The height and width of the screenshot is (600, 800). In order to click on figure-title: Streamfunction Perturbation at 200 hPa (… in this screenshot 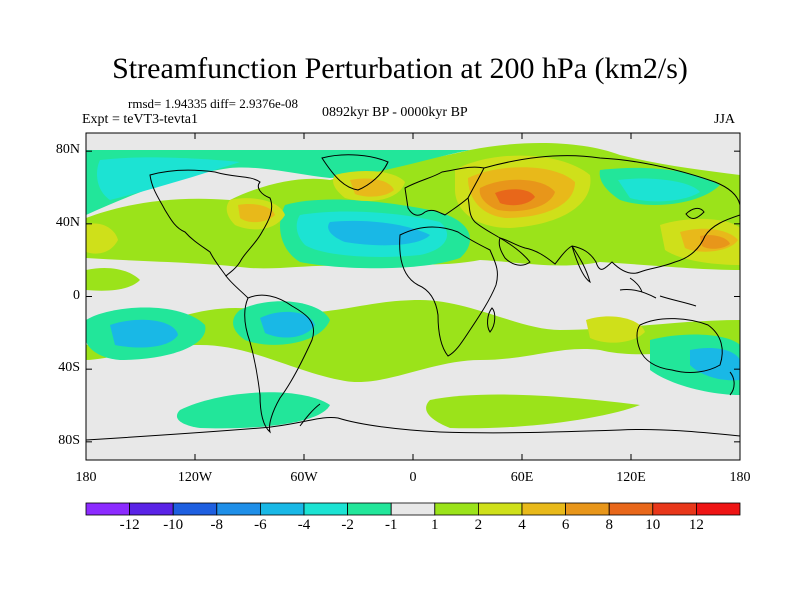, I will do `click(400, 68)`.